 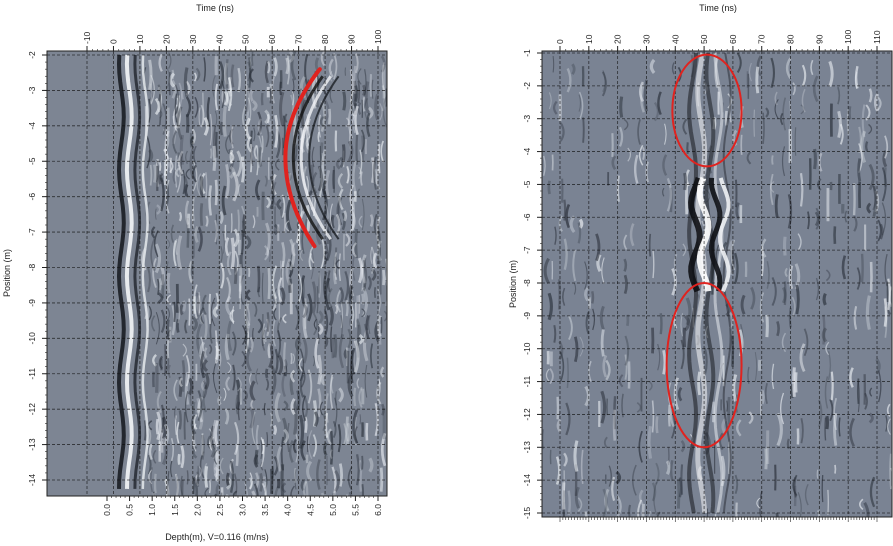 What do you see at coordinates (193, 39) in the screenshot?
I see `time-tick-label: 30` at bounding box center [193, 39].